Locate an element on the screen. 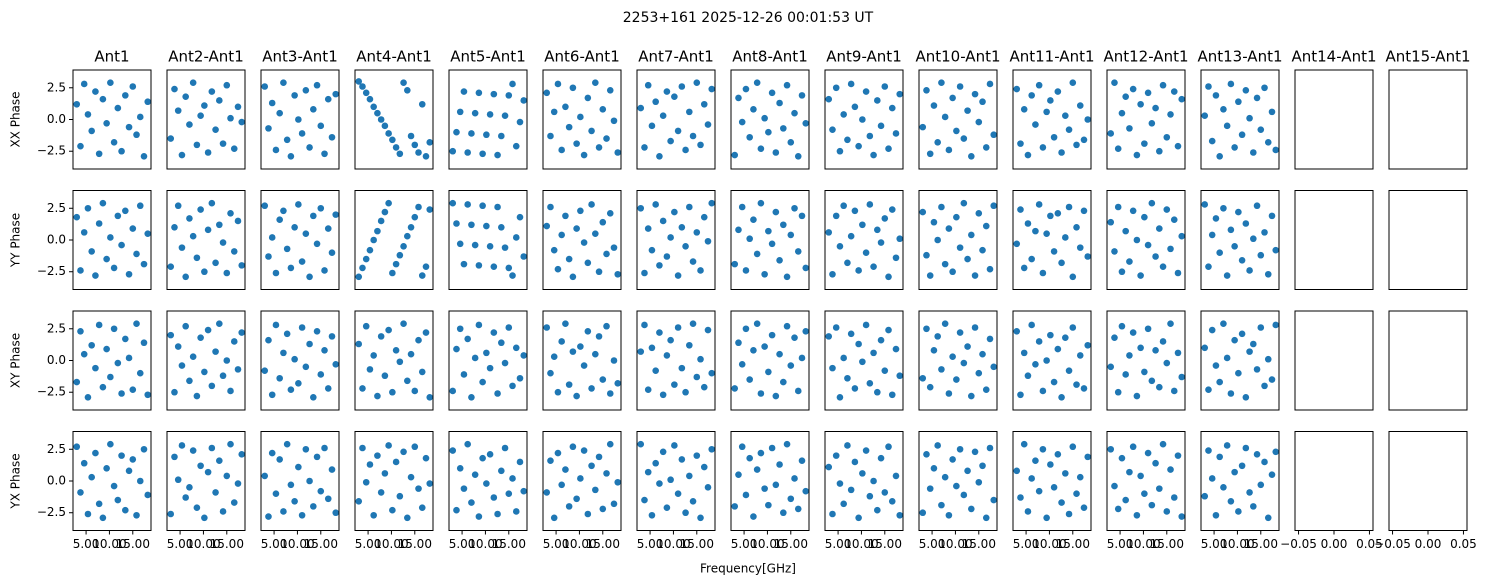 The height and width of the screenshot is (586, 1489). x-tick-label: 15.00 is located at coordinates (227, 544).